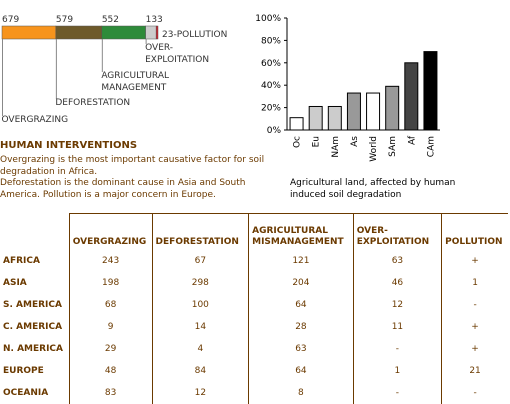 The width and height of the screenshot is (510, 404). I want to click on y-tick-label: 60%, so click(271, 64).